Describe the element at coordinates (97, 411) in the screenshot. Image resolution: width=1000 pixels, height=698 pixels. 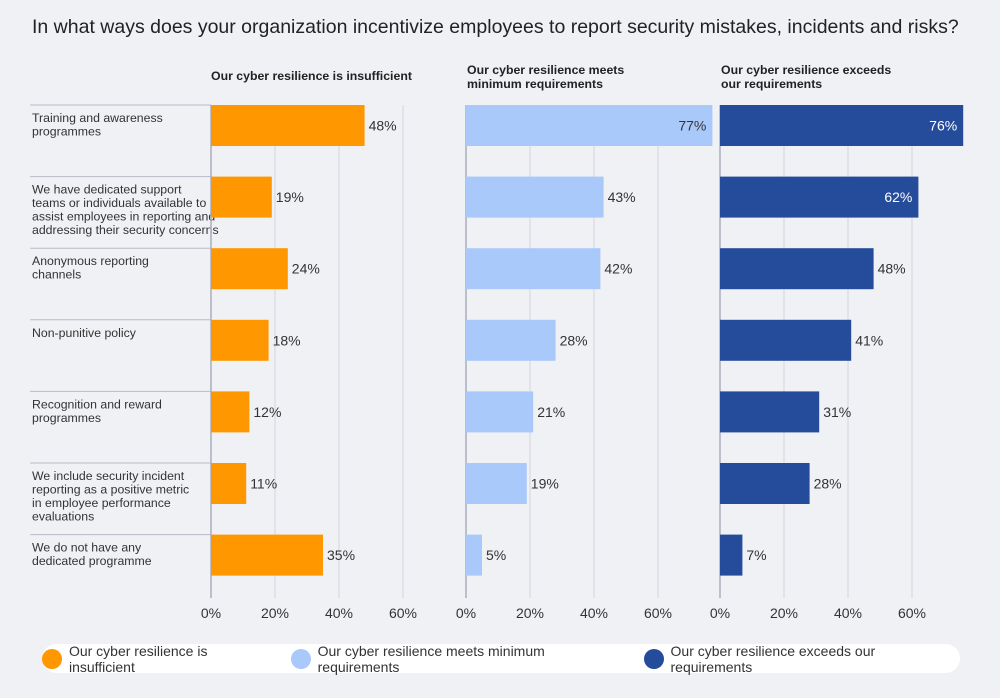
I see `category-label: Recognition and reward programmes` at that location.